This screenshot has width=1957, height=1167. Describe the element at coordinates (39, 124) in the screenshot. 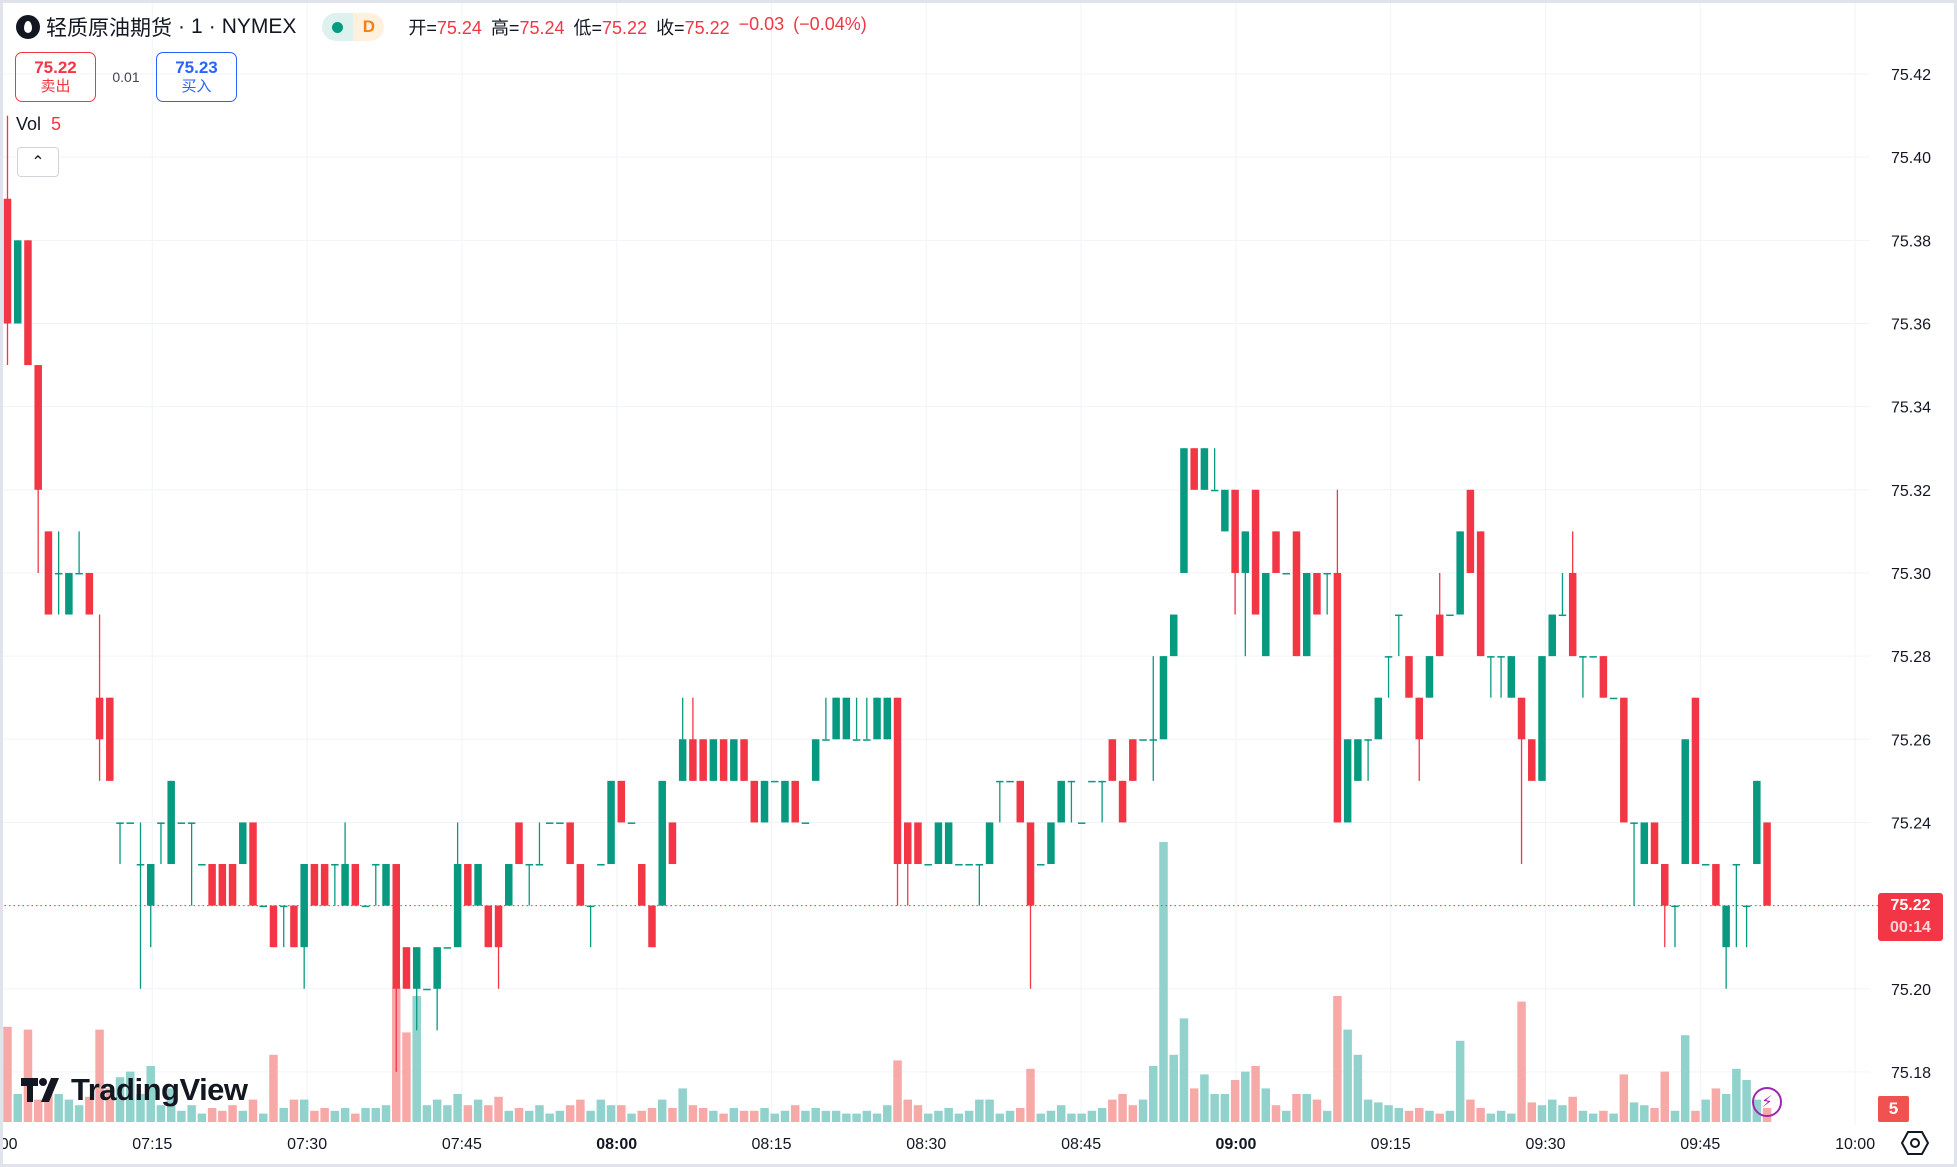

I see `volume-legend: Vol 5` at that location.